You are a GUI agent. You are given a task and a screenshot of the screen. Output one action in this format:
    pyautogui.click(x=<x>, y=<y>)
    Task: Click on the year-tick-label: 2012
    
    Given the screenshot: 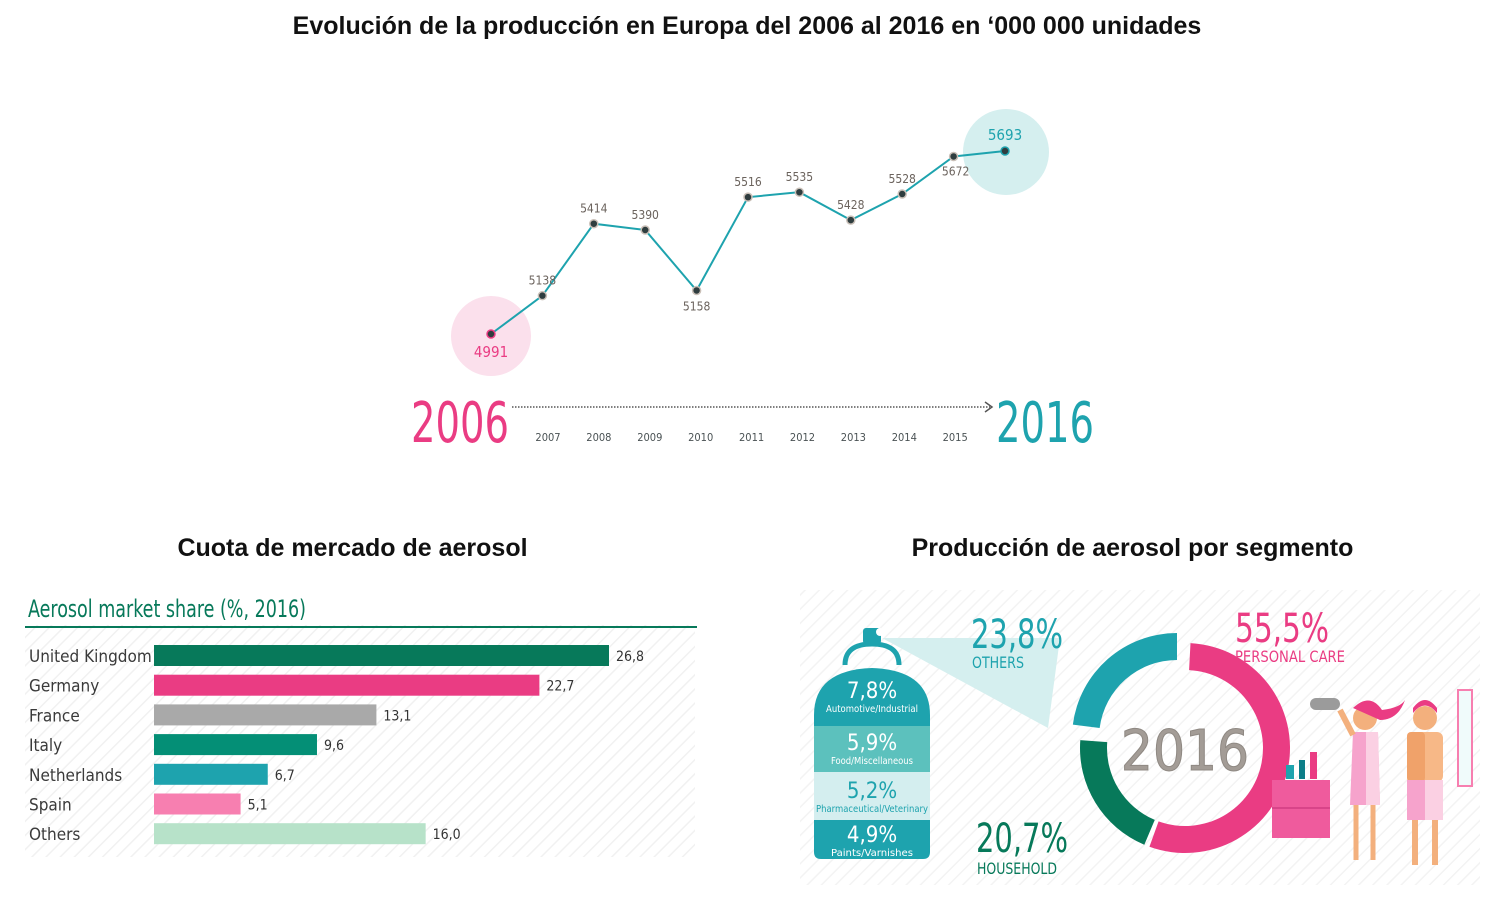 What is the action you would take?
    pyautogui.click(x=802, y=437)
    